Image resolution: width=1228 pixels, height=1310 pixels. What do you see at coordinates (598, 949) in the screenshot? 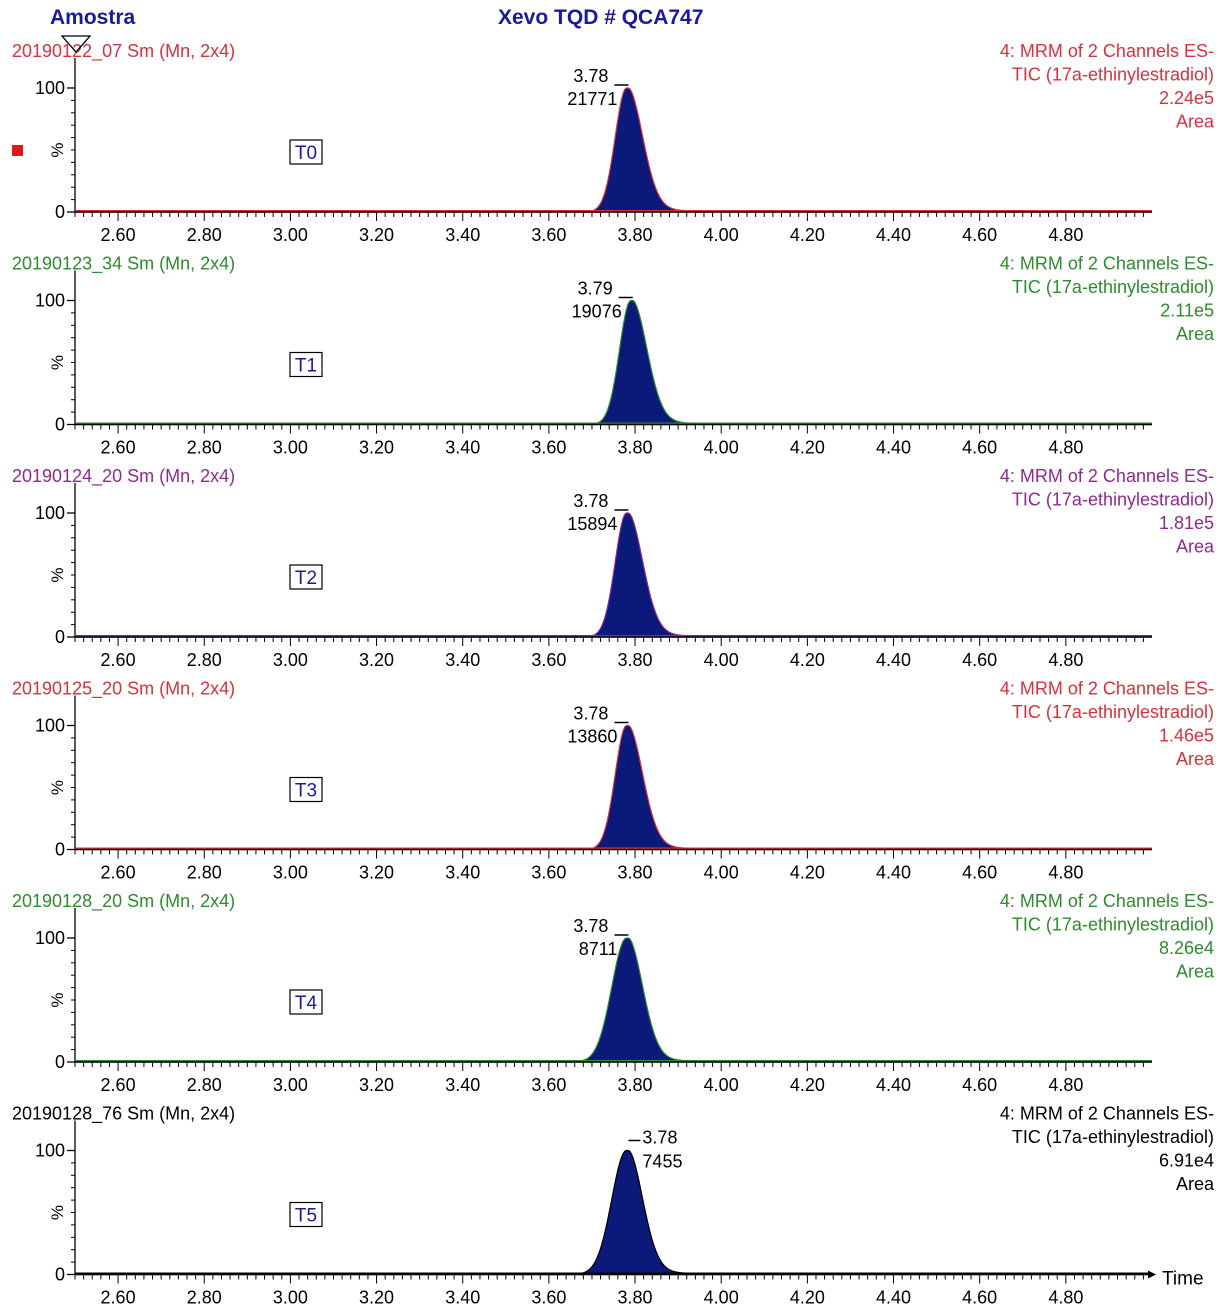
I see `peak-area-label: 8711` at bounding box center [598, 949].